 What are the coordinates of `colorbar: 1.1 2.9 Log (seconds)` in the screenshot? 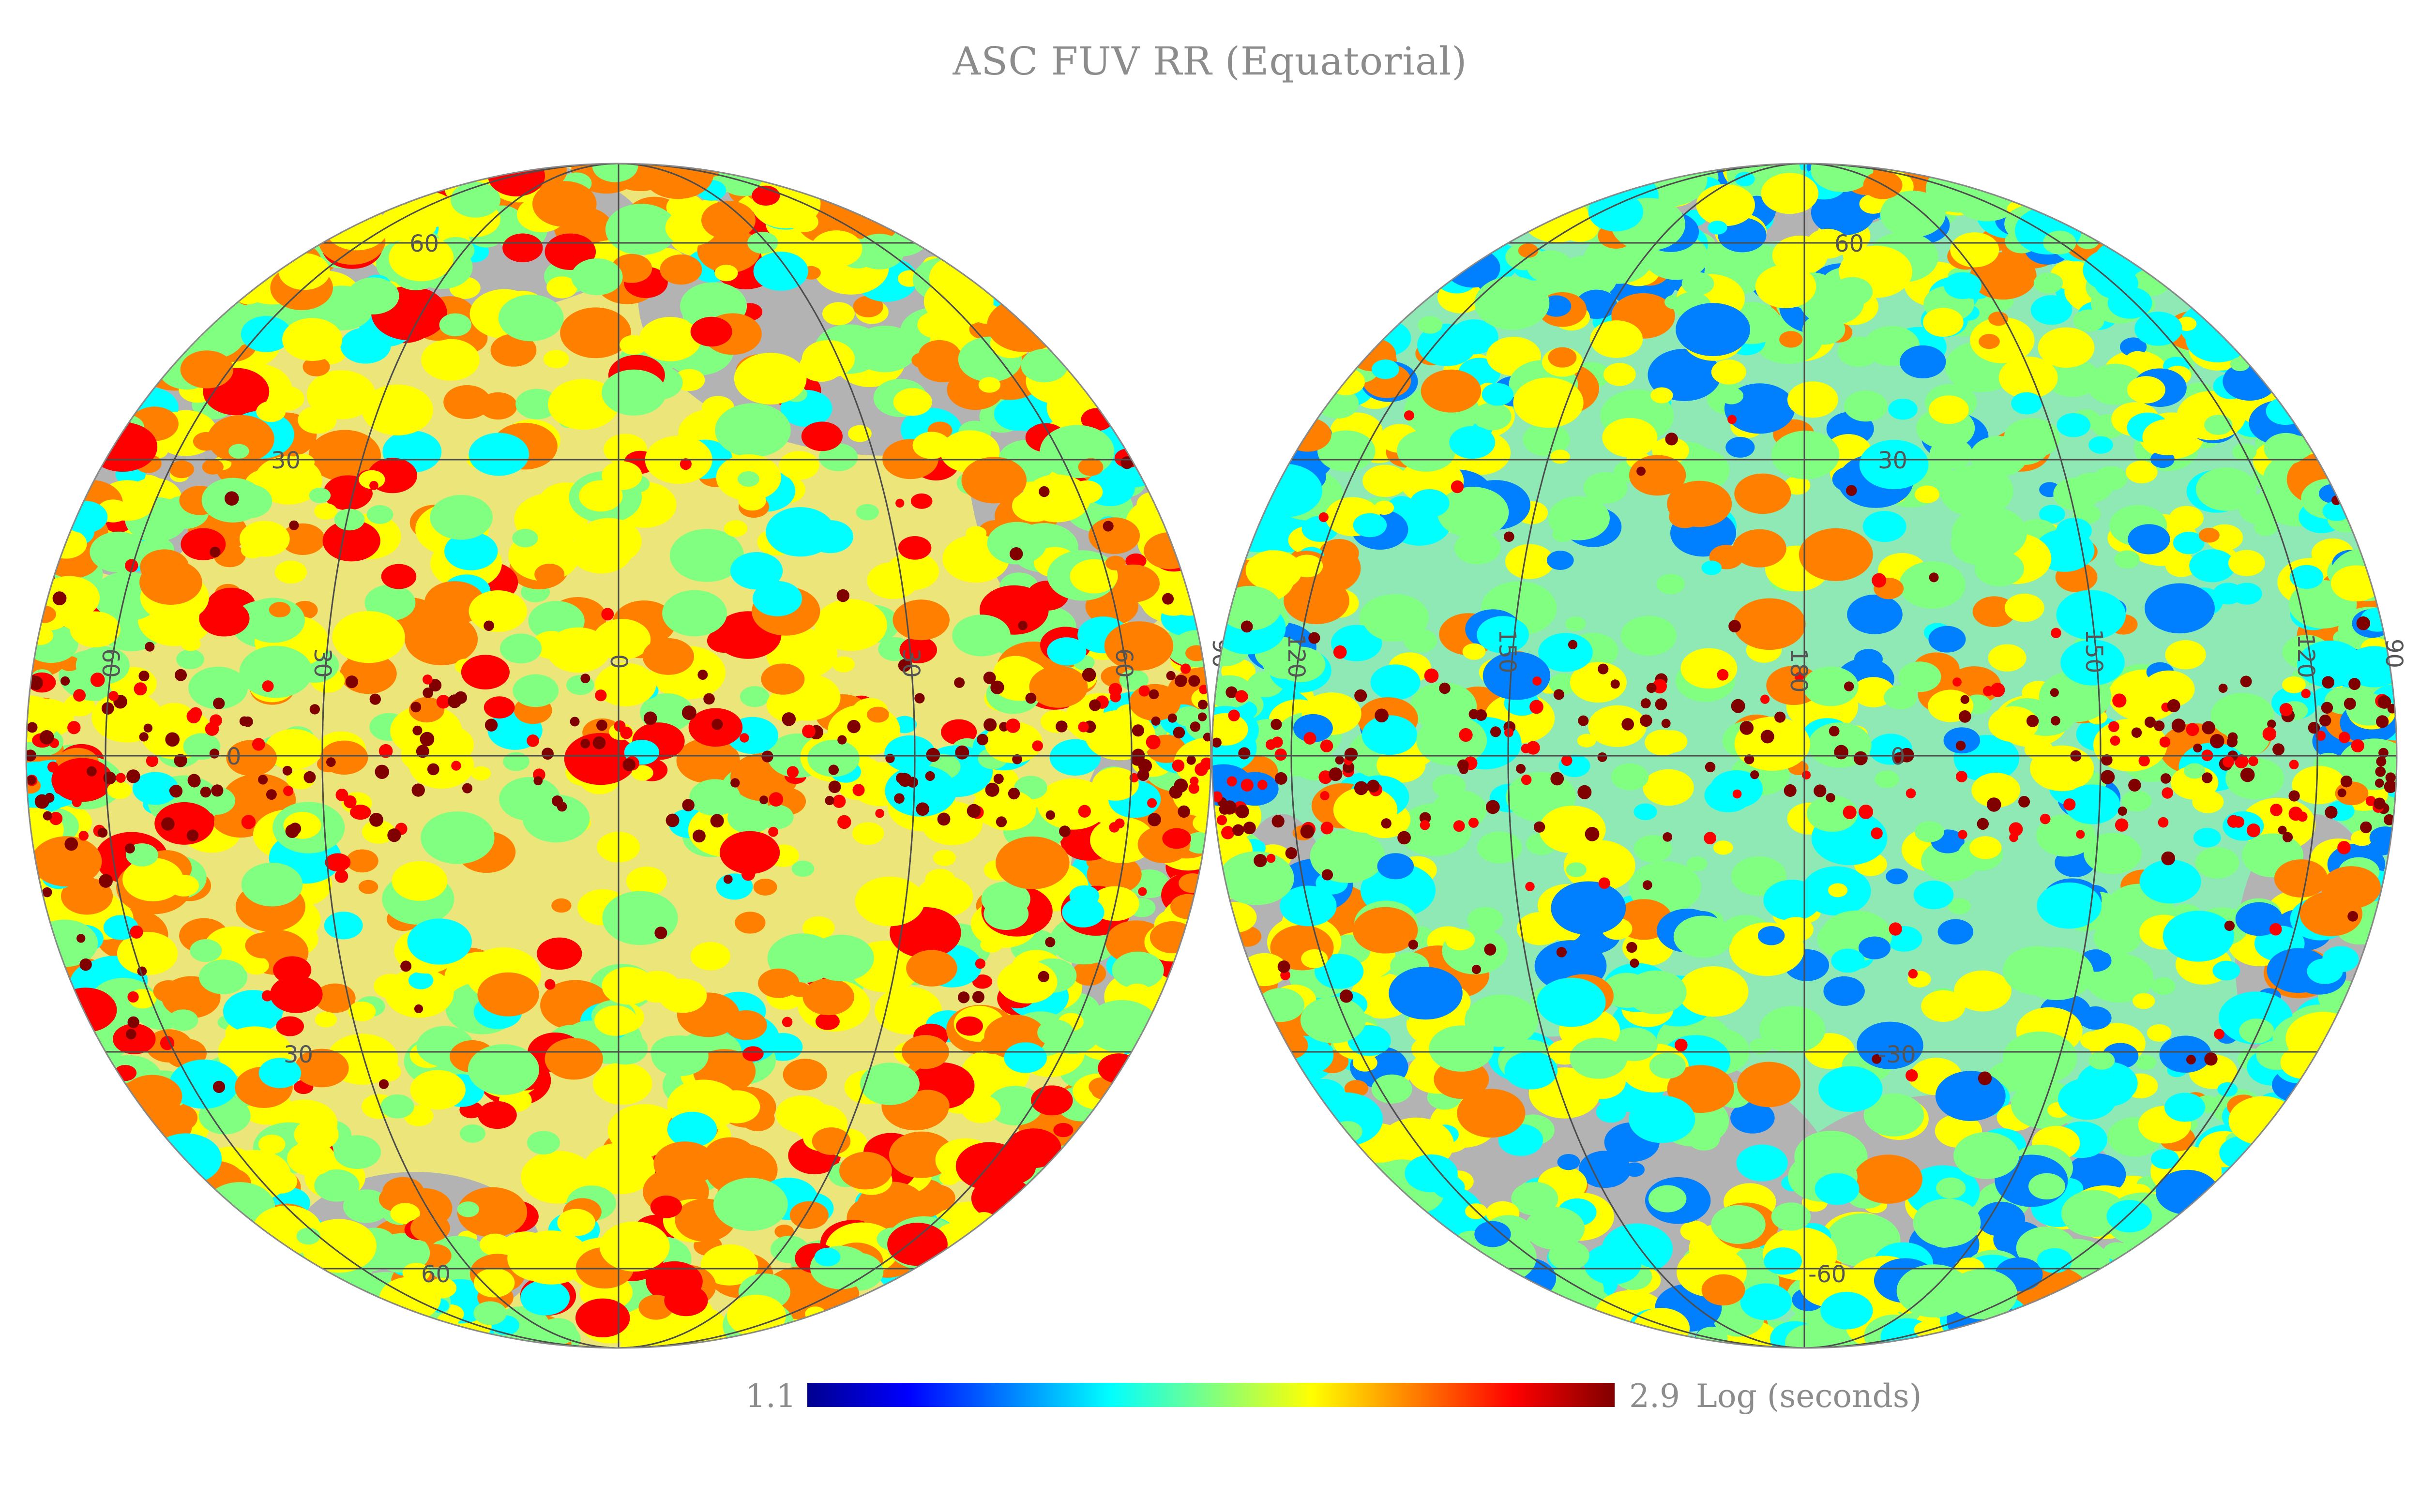 It's located at (1333, 1396).